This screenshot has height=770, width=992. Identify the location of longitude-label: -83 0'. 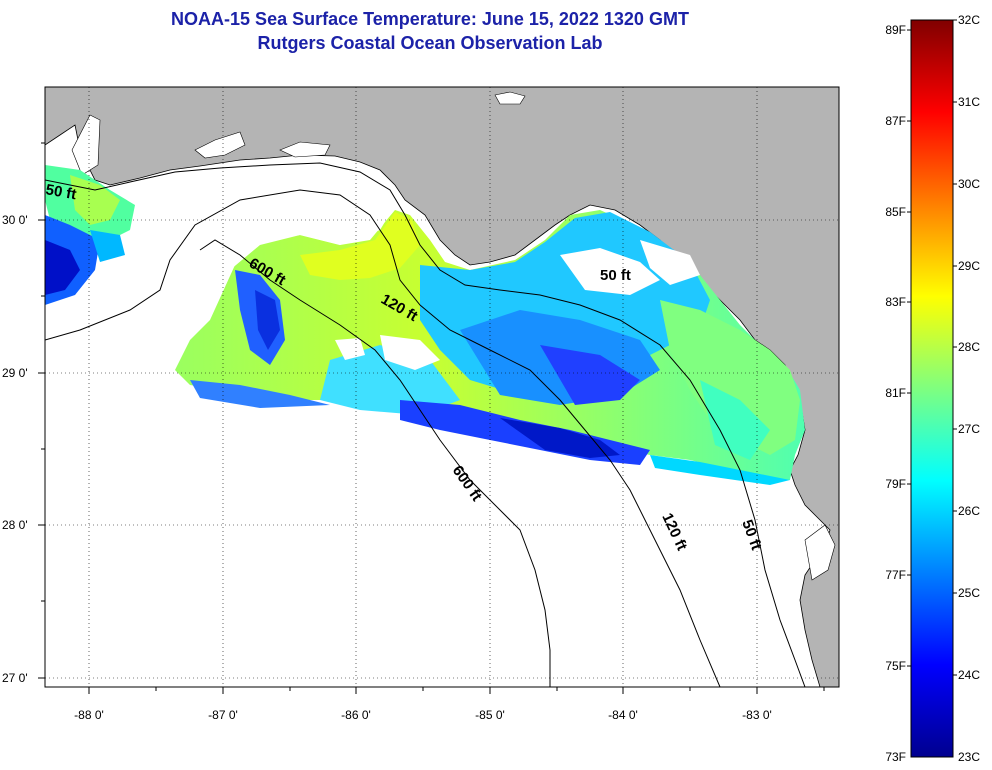
(757, 715).